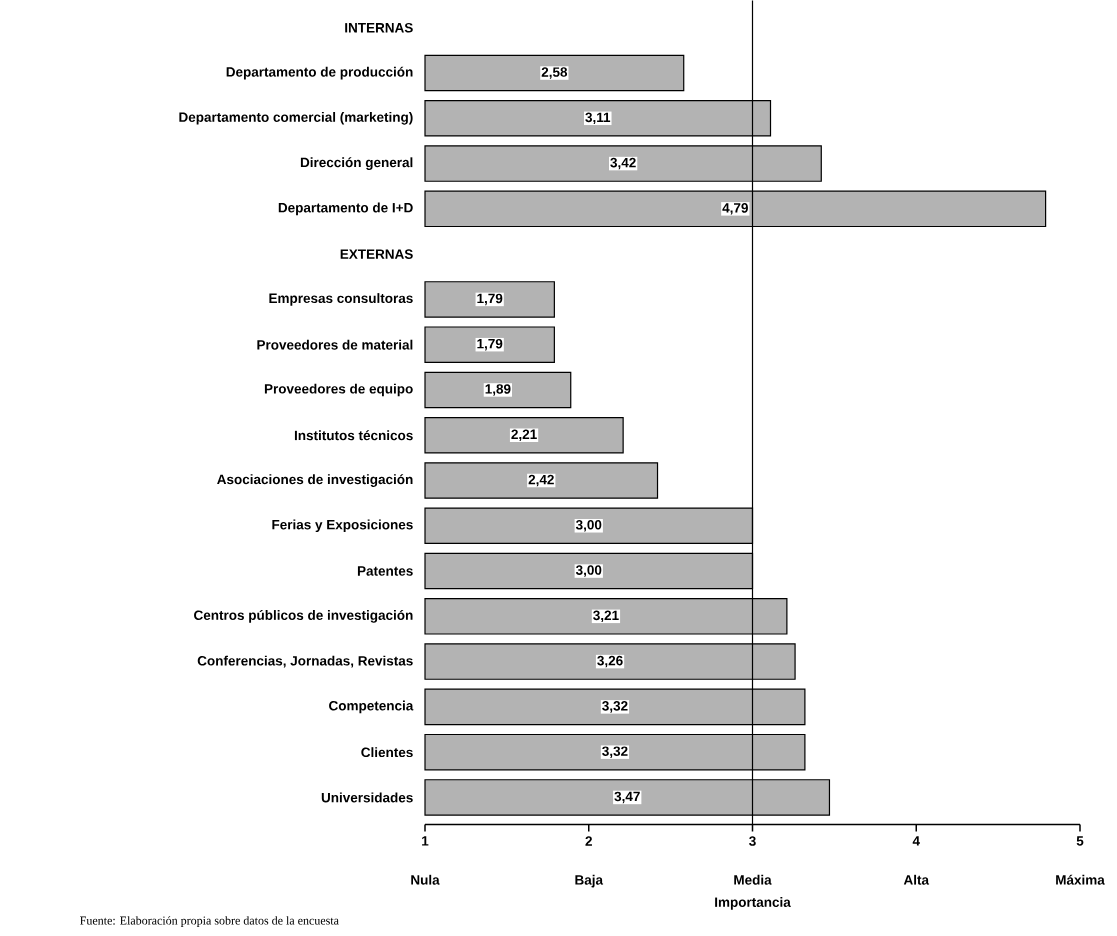 Image resolution: width=1117 pixels, height=936 pixels. Describe the element at coordinates (376, 254) in the screenshot. I see `y-tick-label: EXTERNAS` at that location.